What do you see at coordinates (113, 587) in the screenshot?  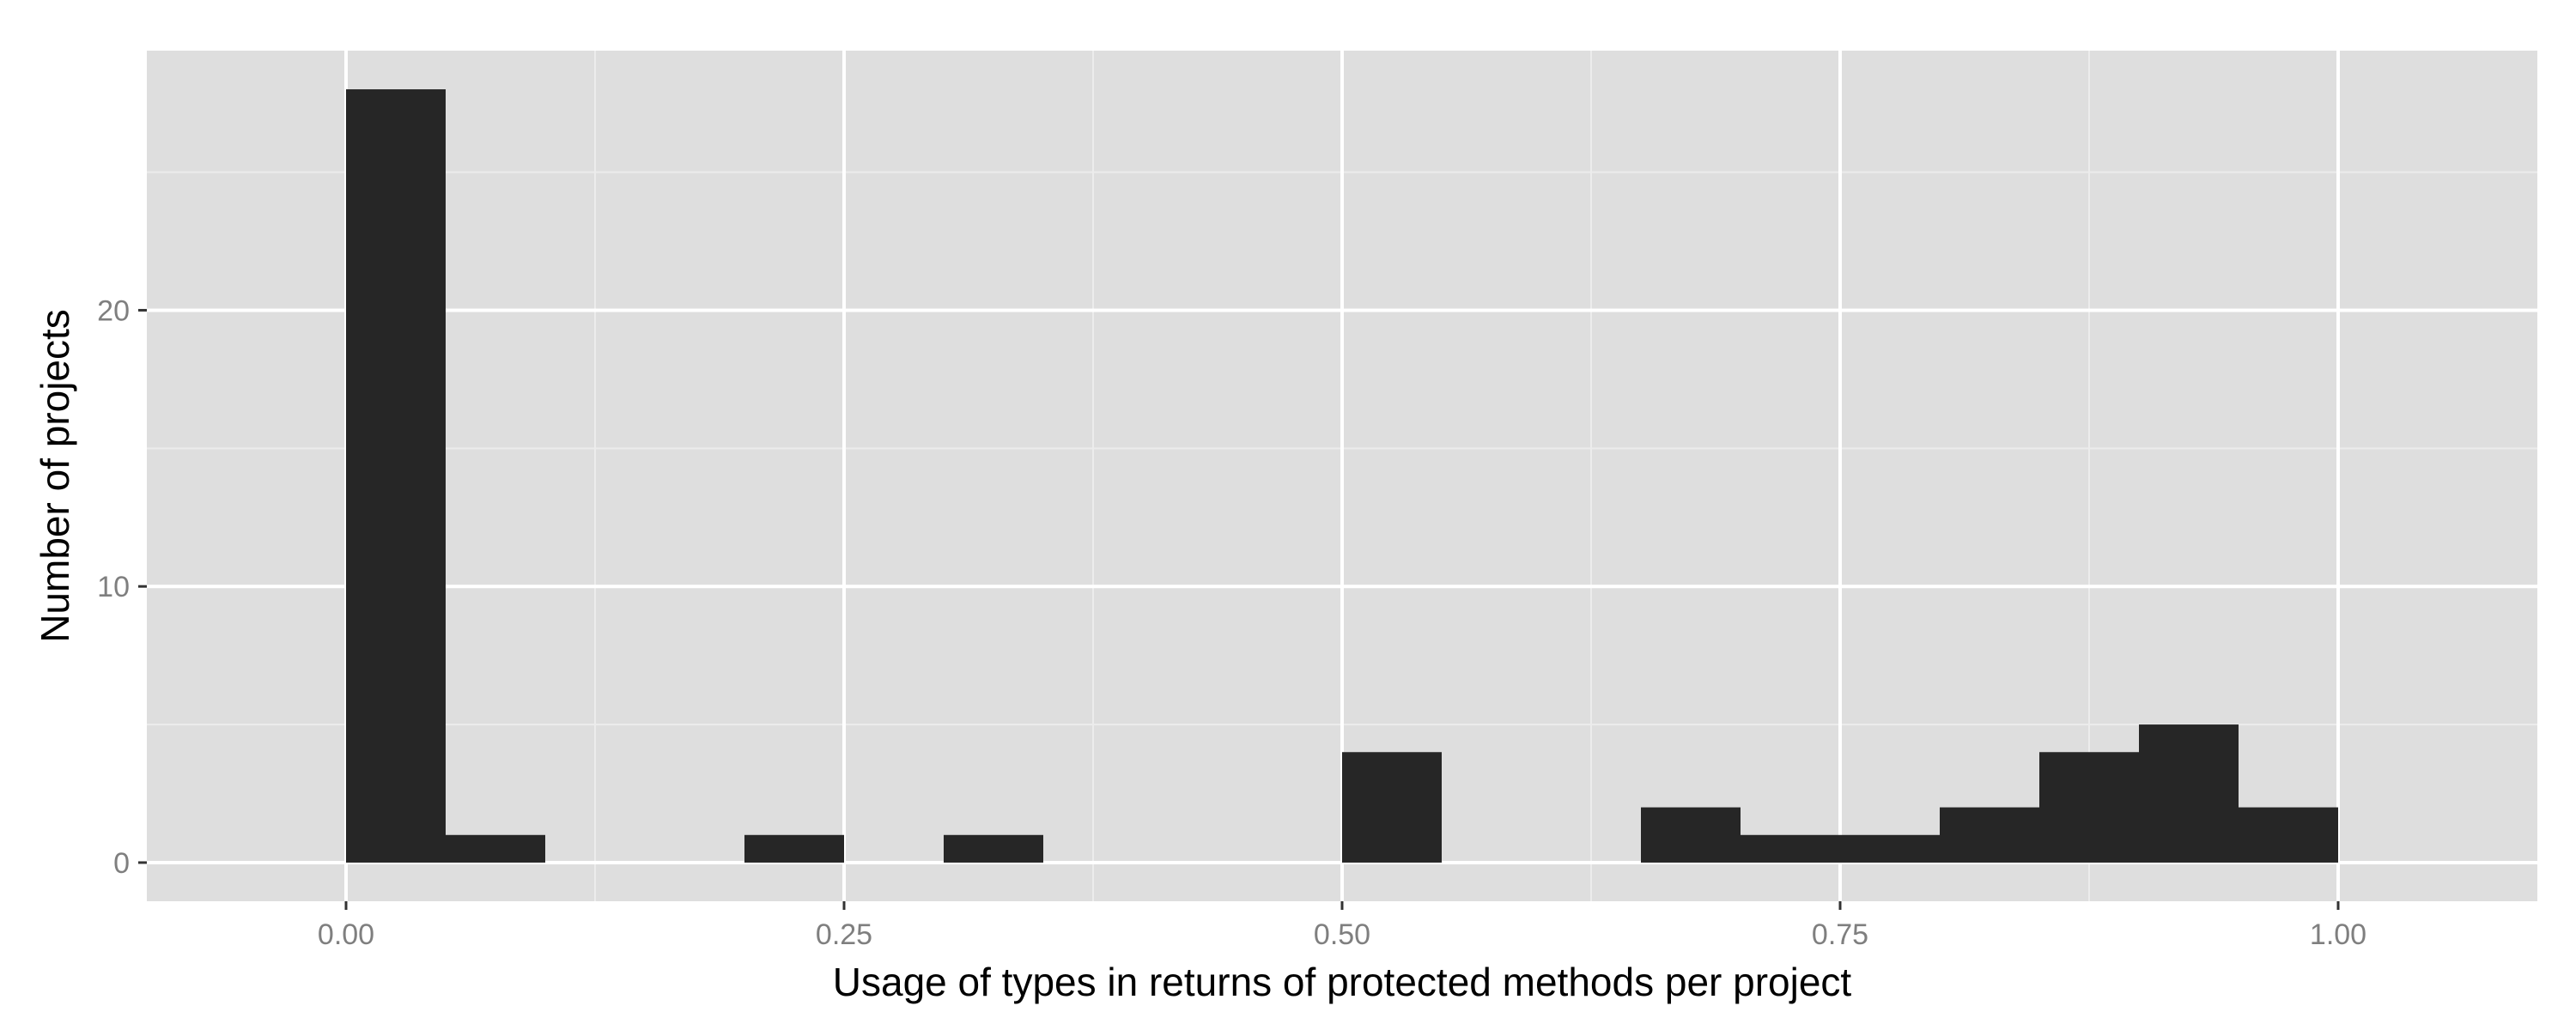 I see `y-tick-label: 10` at bounding box center [113, 587].